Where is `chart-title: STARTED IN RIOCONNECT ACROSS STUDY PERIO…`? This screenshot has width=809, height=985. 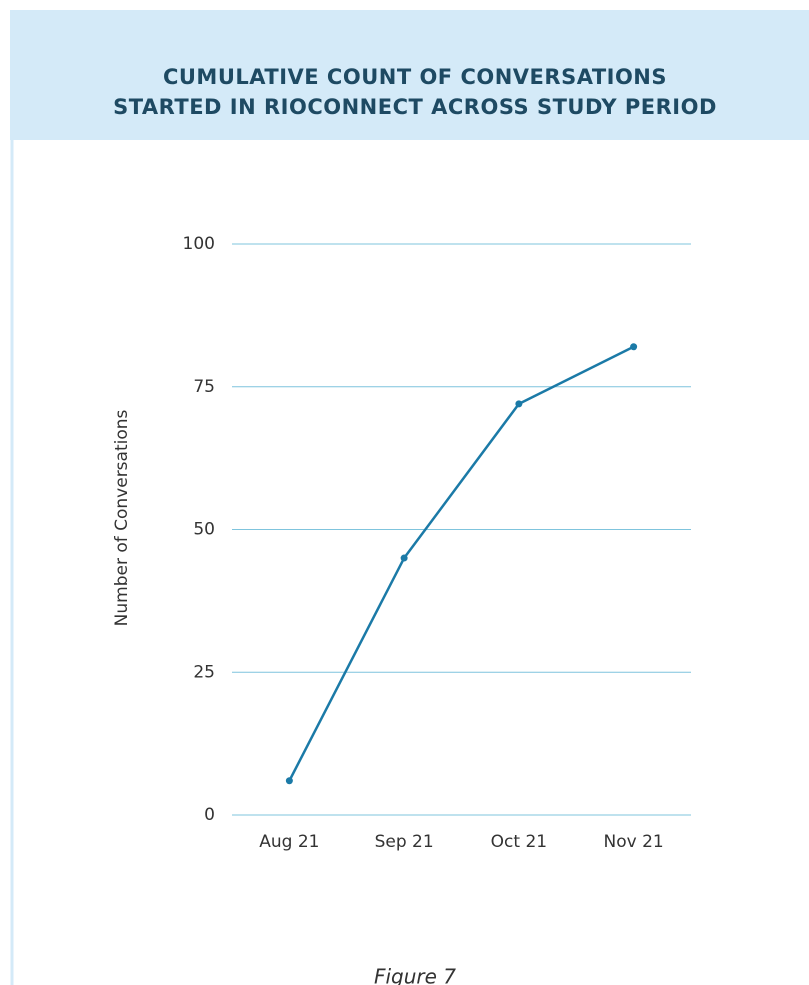
chart-title: STARTED IN RIOCONNECT ACROSS STUDY PERIO… is located at coordinates (415, 107).